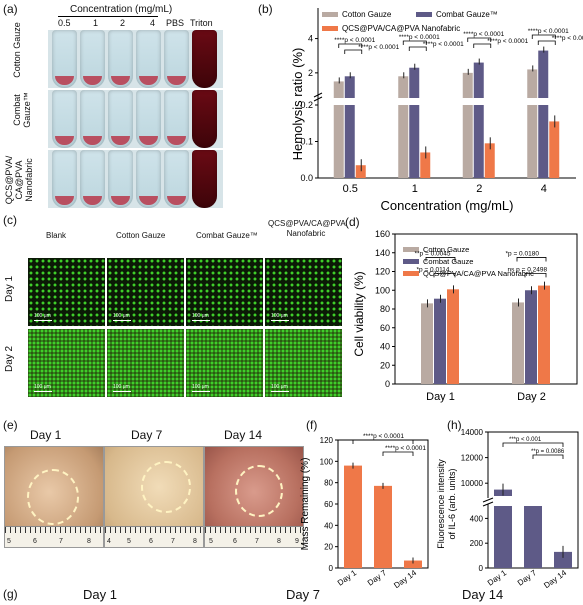  Describe the element at coordinates (227, 235) in the screenshot. I see `col-header-combat: Combat Gauze™` at that location.